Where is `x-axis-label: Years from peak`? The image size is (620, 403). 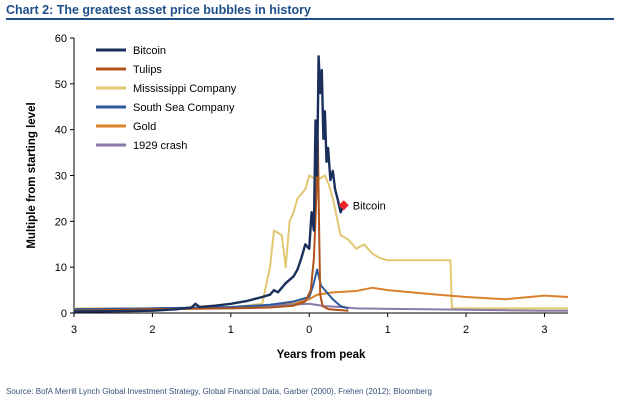
x-axis-label: Years from peak is located at coordinates (321, 355).